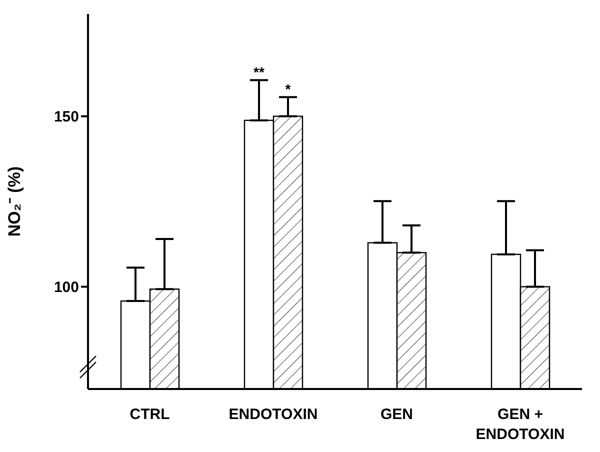  I want to click on x-tick-label: GEN + ENDOTOXIN, so click(520, 424).